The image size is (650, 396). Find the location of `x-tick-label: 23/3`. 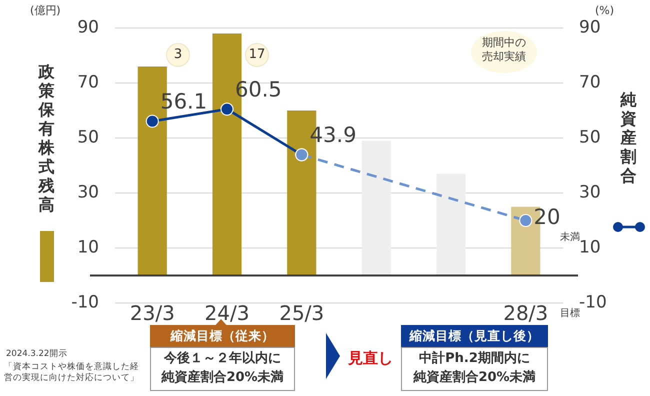

x-tick-label: 23/3 is located at coordinates (152, 313).